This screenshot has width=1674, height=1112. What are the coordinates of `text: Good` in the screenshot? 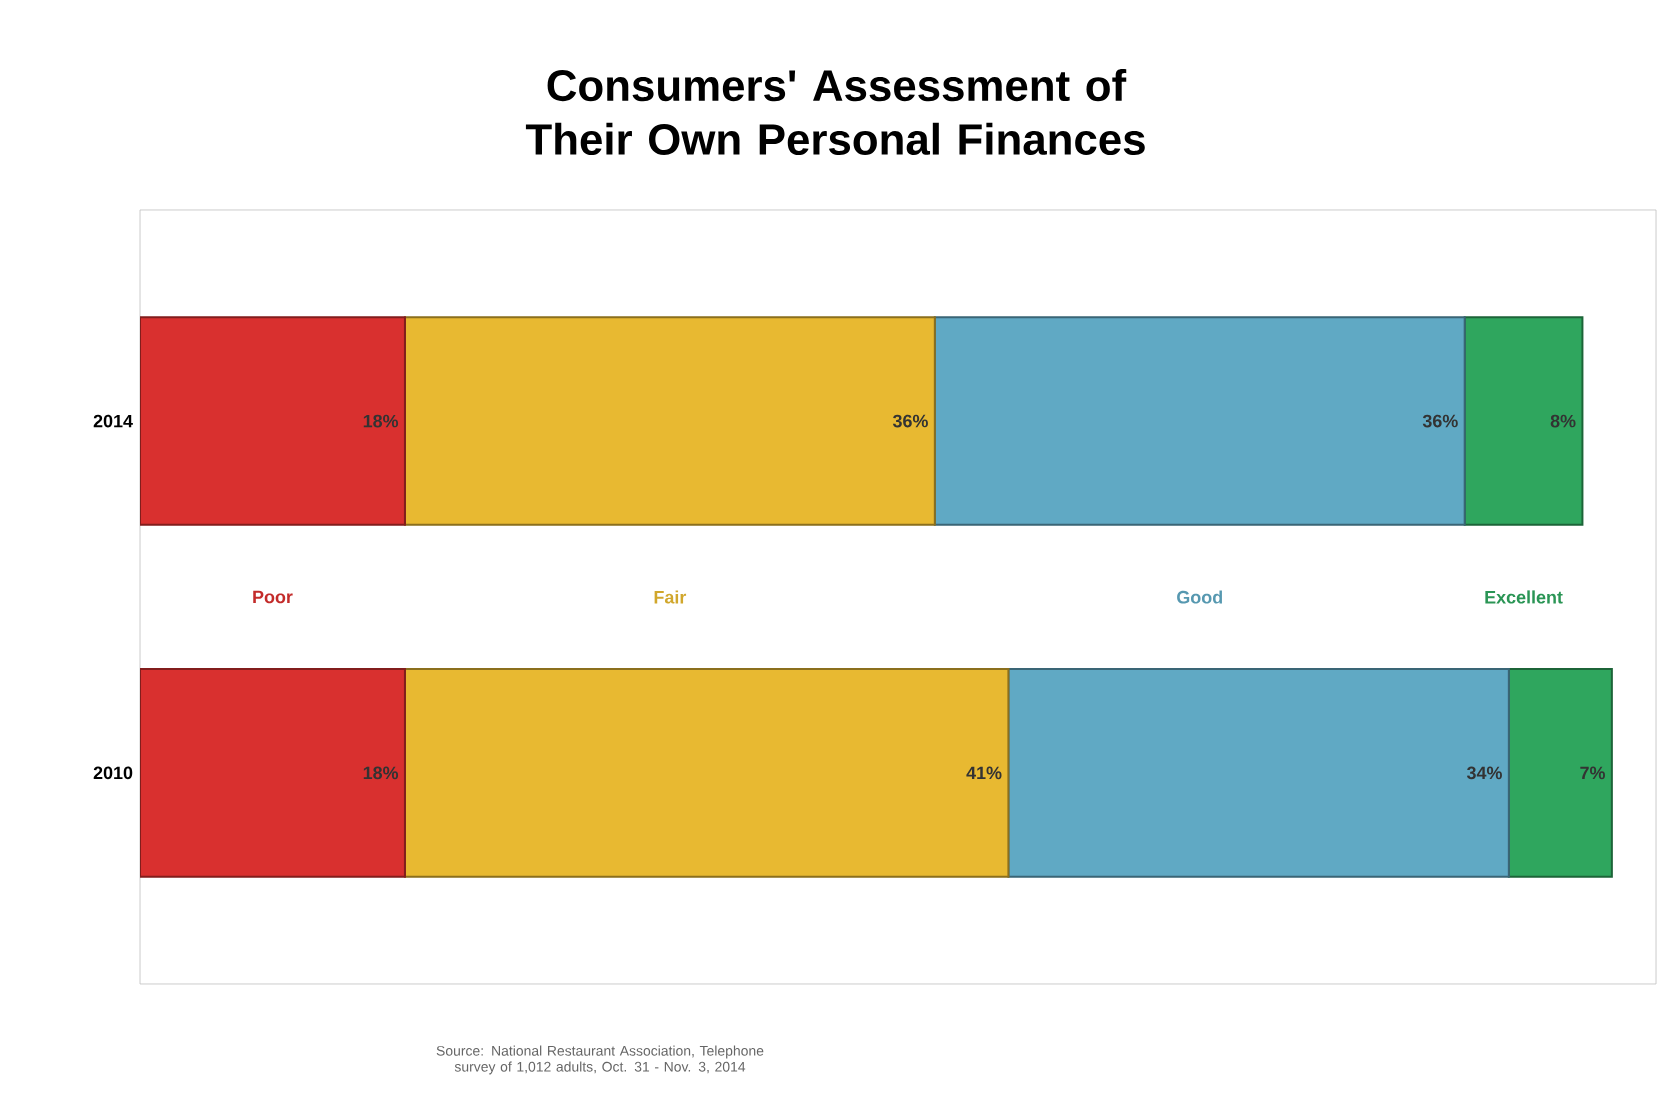 It's located at (1199, 597).